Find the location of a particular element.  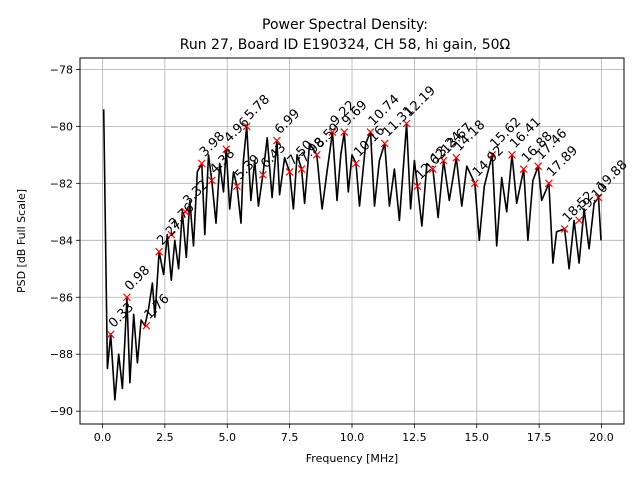

peak-label: 19.88 is located at coordinates (612, 176).